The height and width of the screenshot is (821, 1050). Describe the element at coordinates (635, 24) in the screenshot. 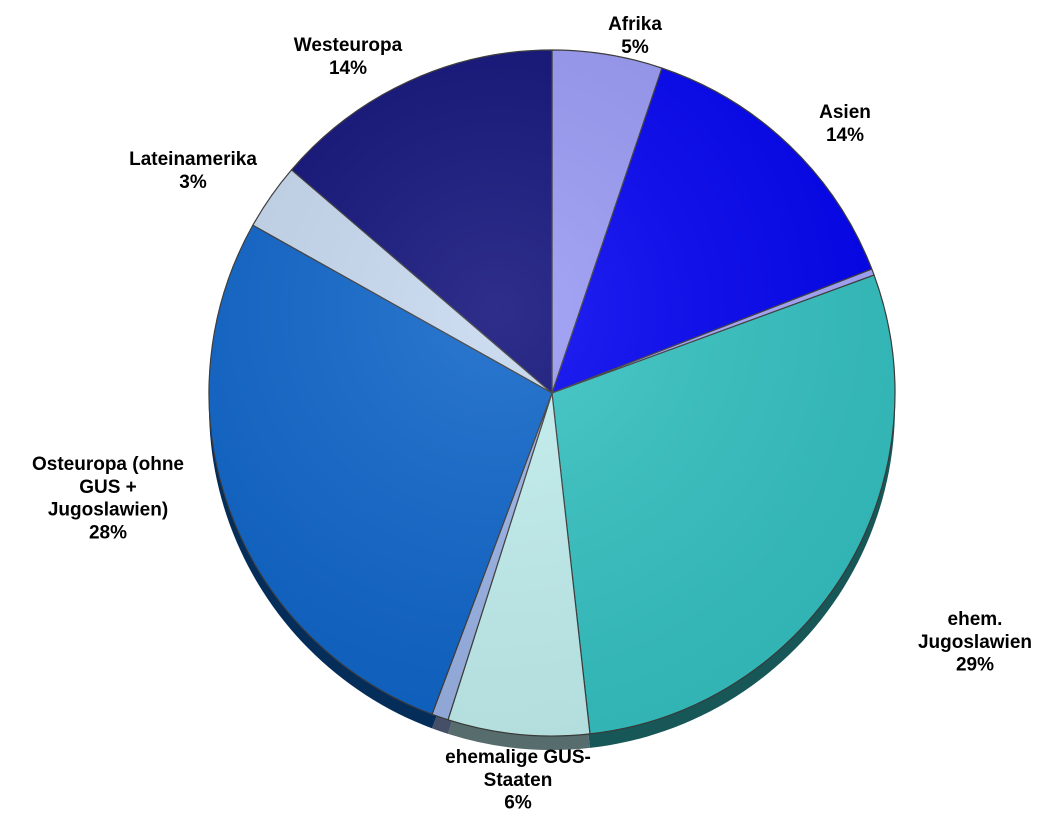

I see `pie-label-line: Afrika` at that location.